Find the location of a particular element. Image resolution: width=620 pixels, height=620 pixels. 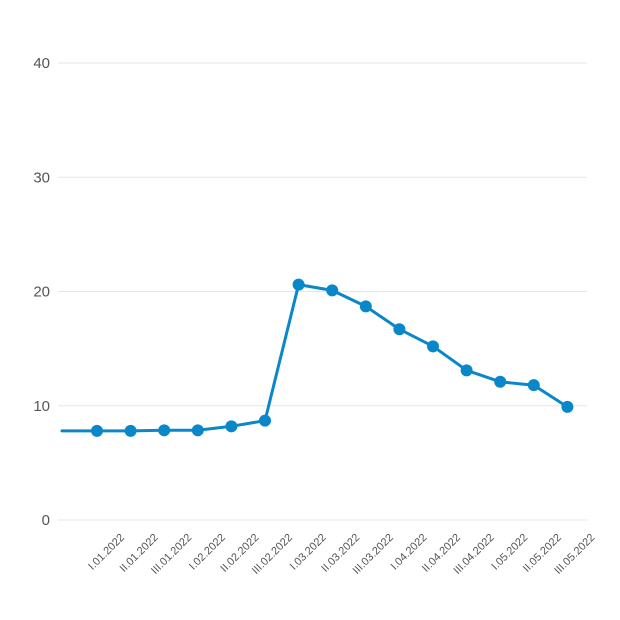

y-tick-label: 0 is located at coordinates (46, 520).